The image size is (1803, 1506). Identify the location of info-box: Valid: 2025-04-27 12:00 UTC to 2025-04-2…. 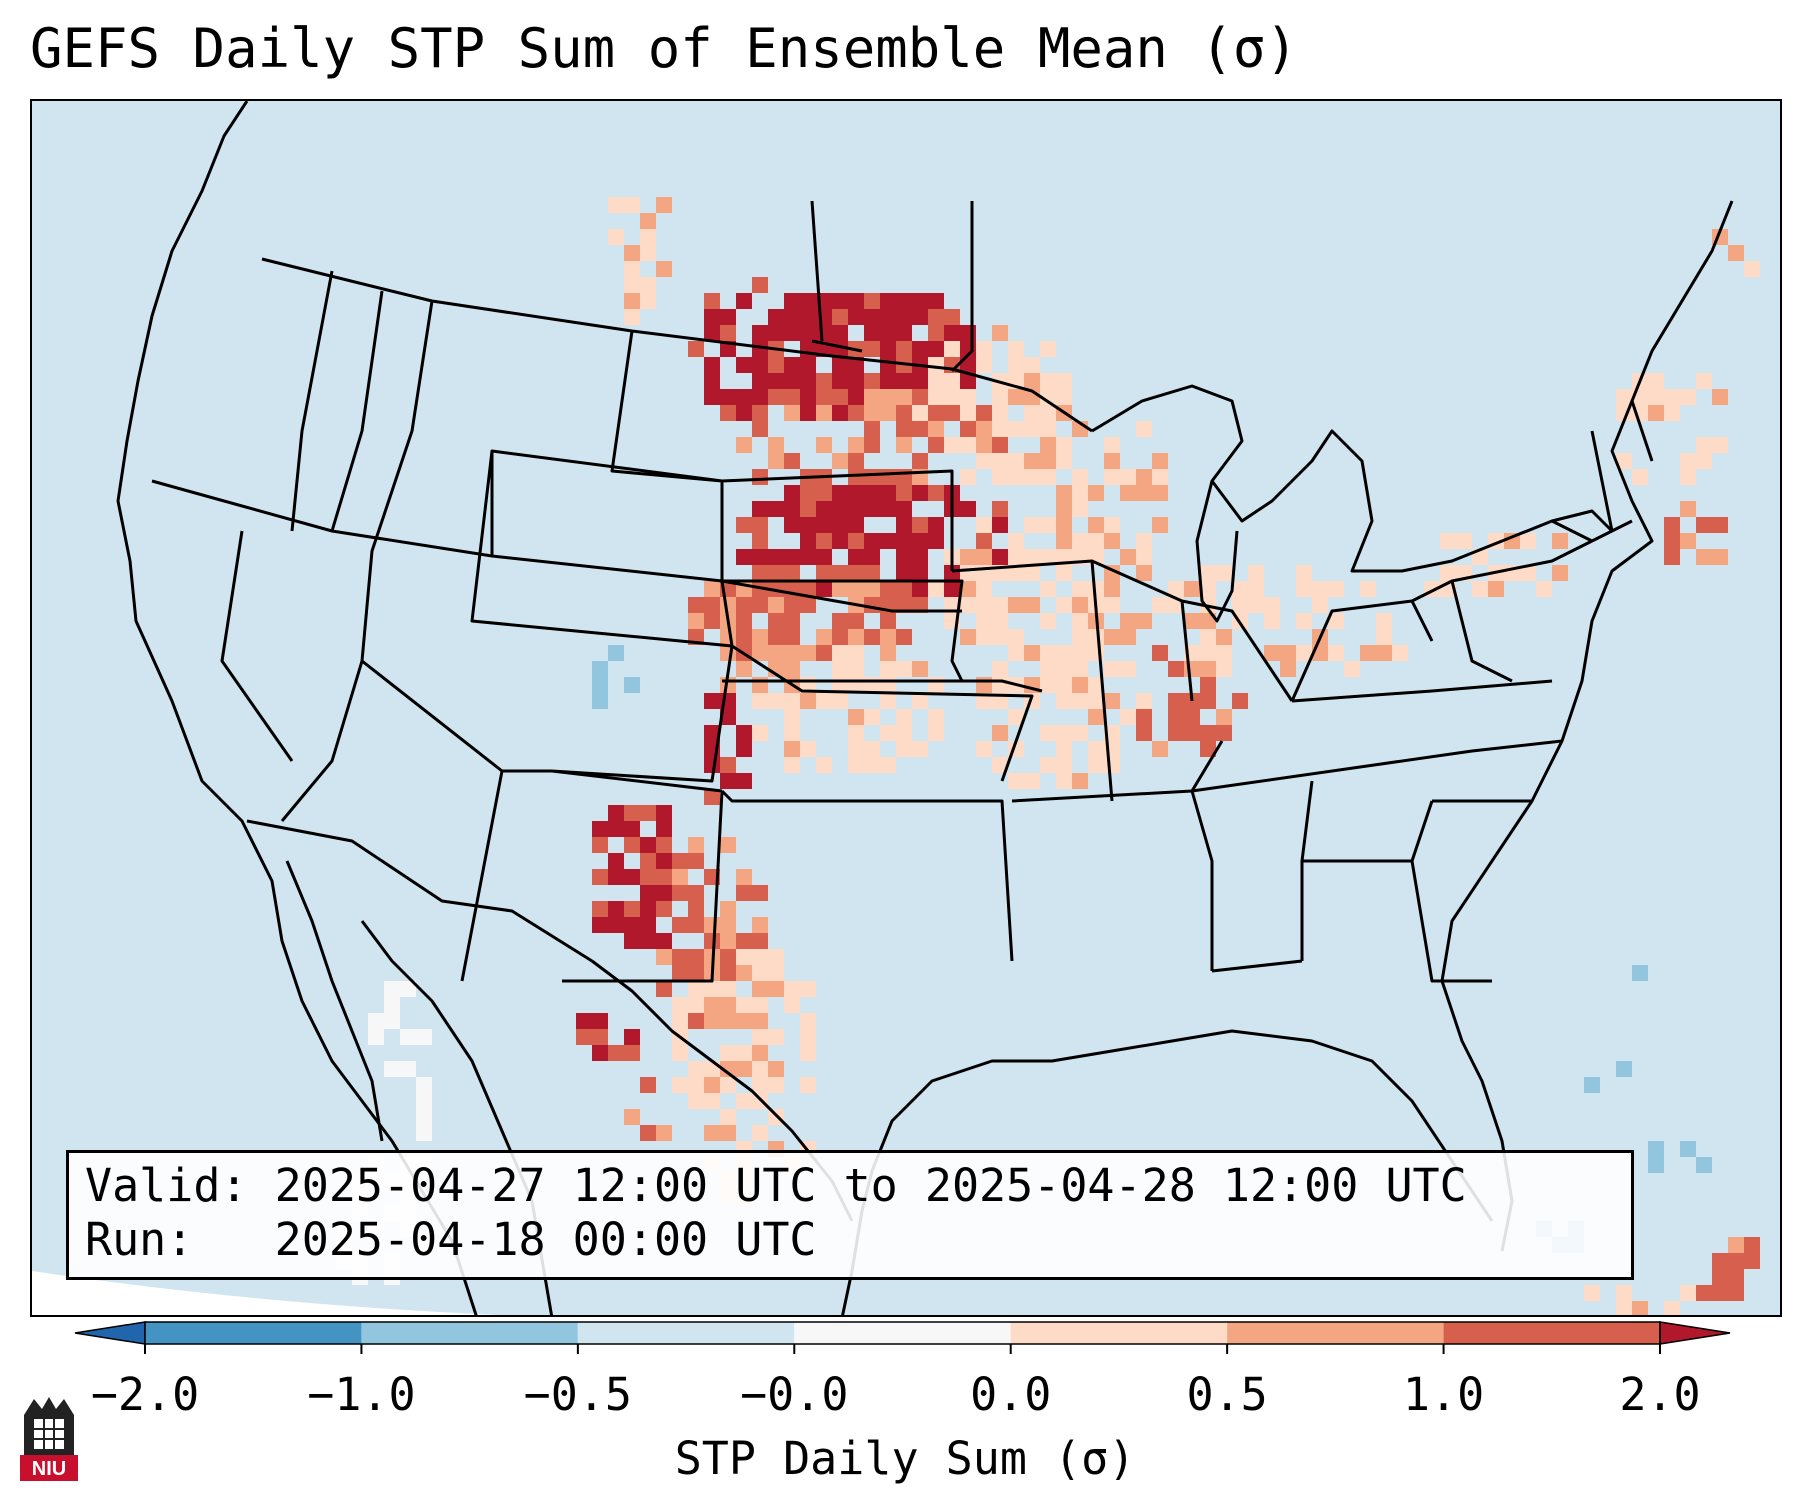
(850, 1215).